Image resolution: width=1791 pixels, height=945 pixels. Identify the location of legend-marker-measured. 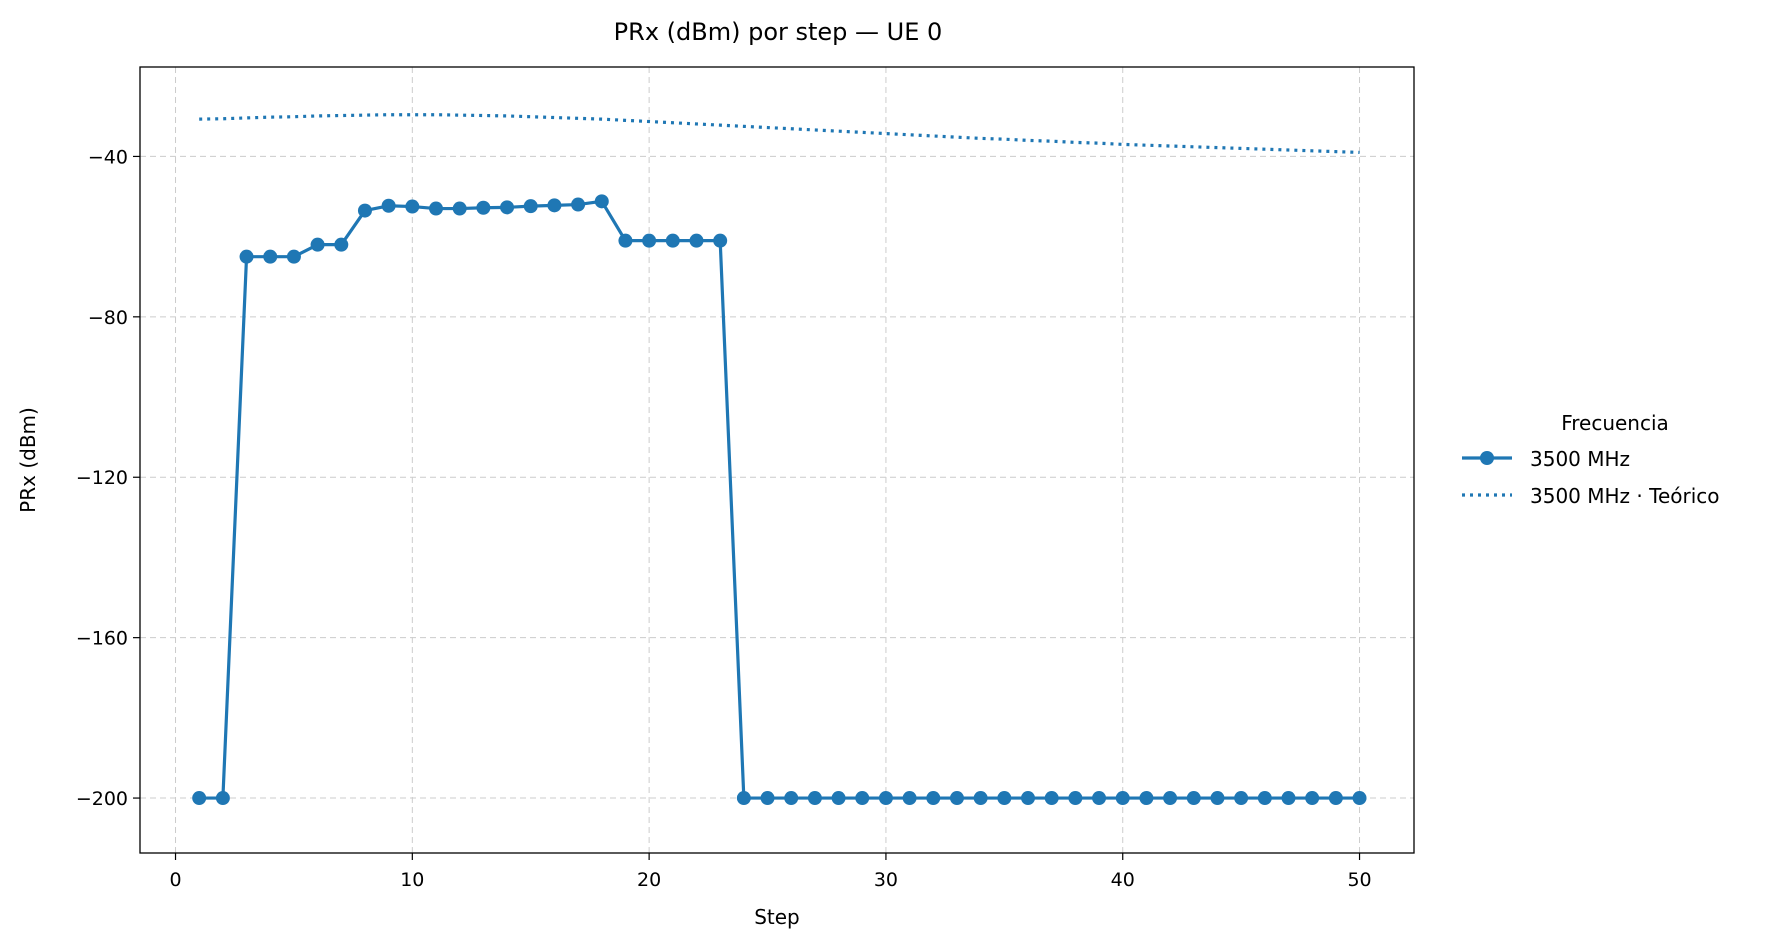
(1487, 458).